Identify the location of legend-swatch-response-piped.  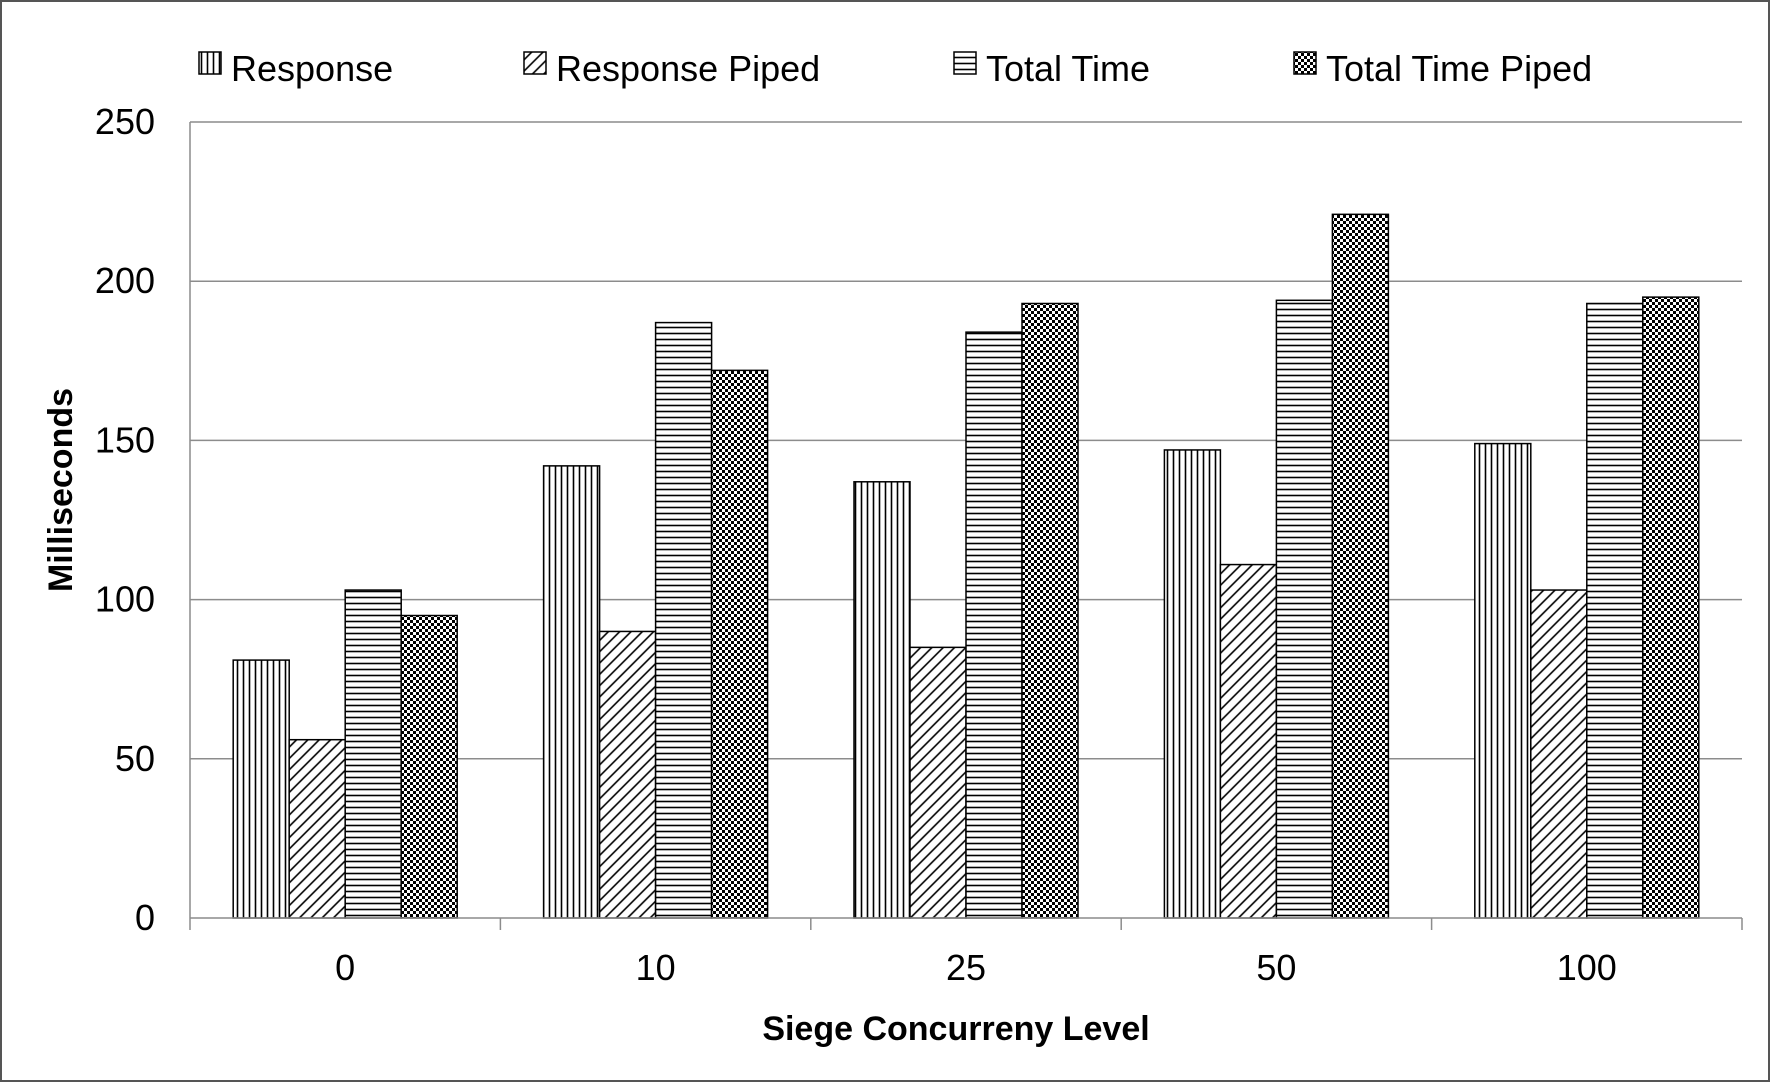
(535, 63).